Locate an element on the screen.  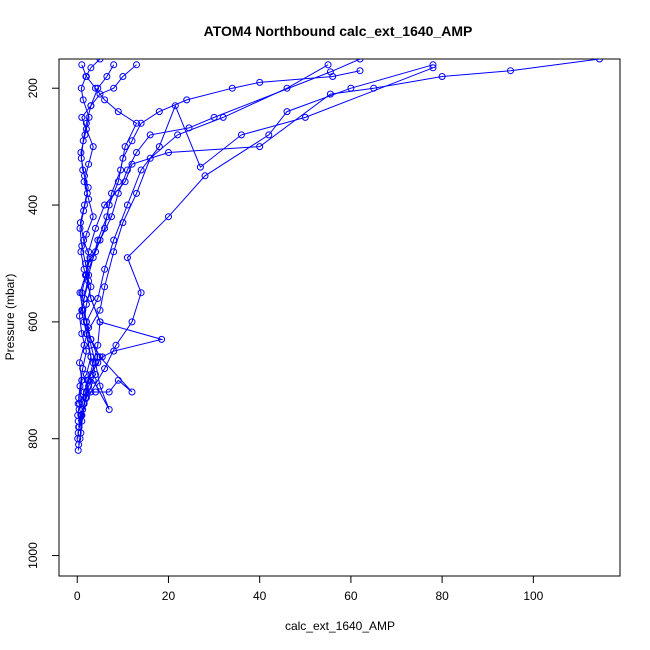
x-tick-label: 40 is located at coordinates (260, 596).